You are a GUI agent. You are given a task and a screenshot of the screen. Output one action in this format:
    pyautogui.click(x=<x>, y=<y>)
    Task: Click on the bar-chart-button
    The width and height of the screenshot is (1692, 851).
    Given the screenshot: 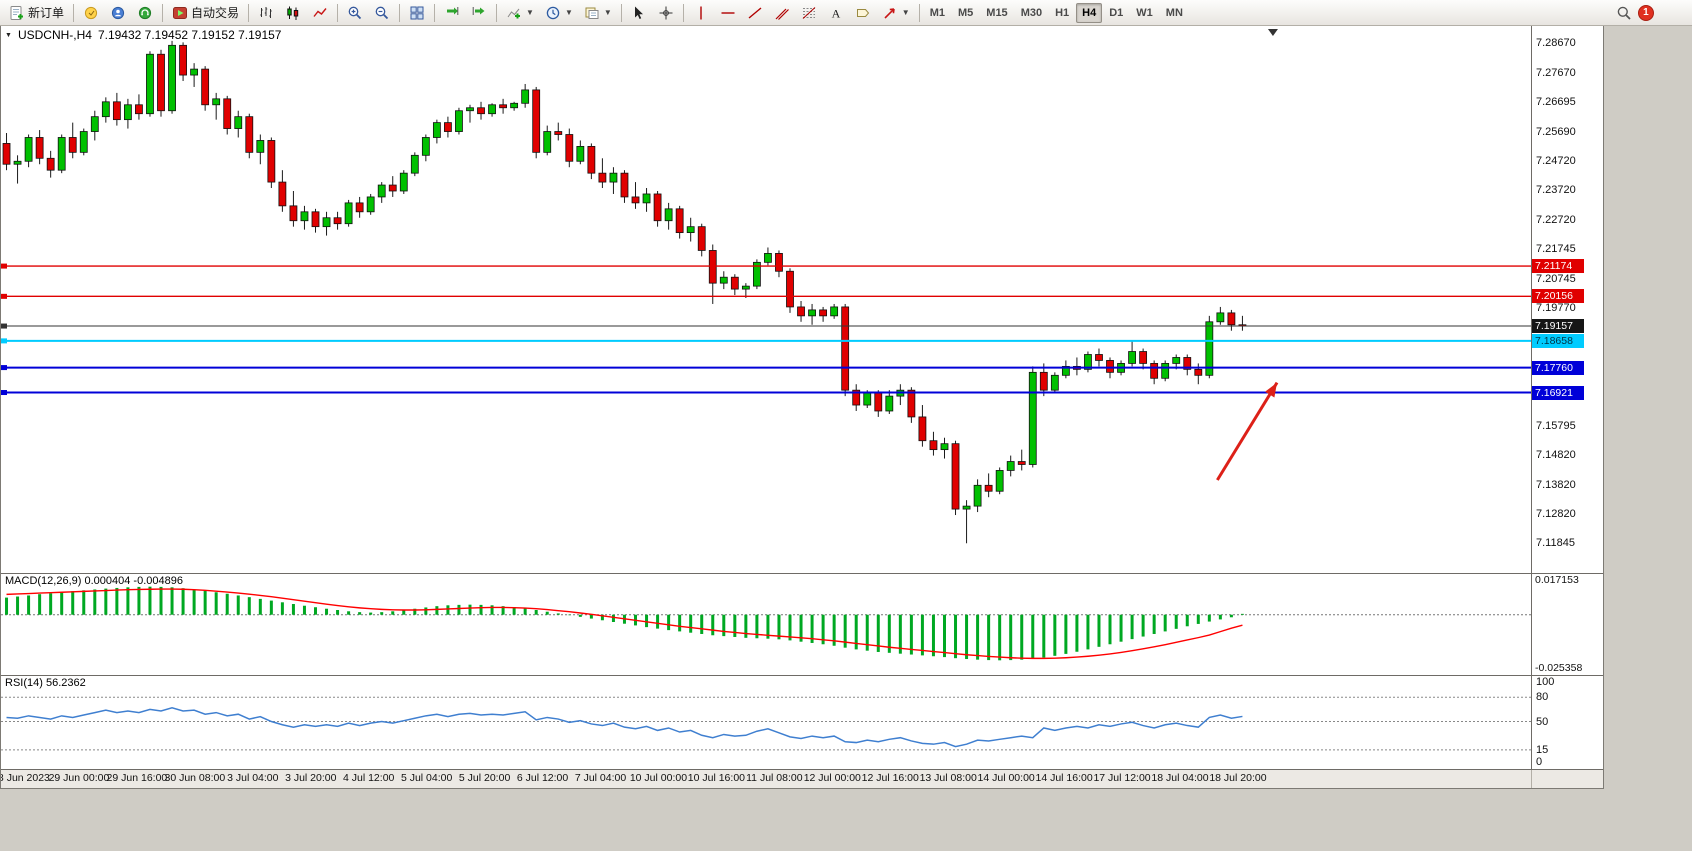 What is the action you would take?
    pyautogui.click(x=266, y=13)
    